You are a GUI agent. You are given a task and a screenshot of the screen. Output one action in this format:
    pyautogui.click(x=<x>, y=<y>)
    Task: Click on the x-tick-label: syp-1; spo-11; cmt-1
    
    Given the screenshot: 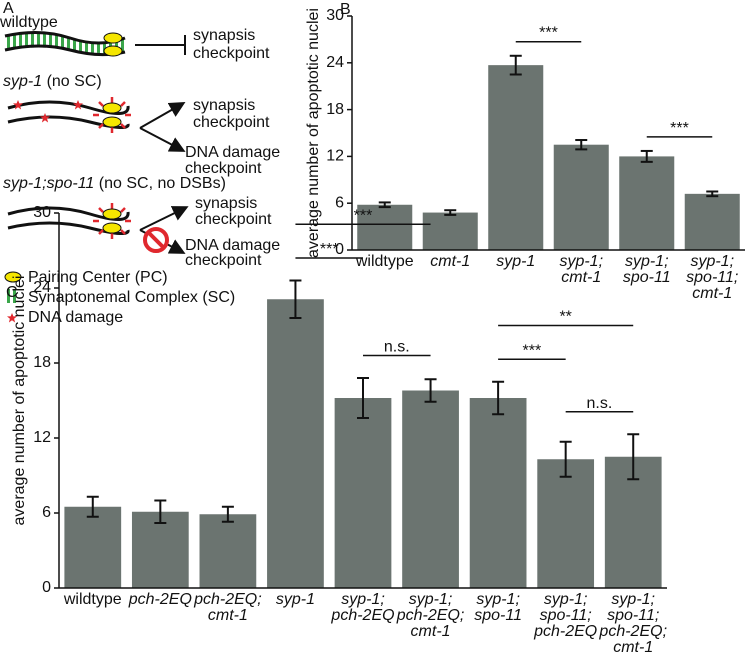 What is the action you would take?
    pyautogui.click(x=712, y=277)
    